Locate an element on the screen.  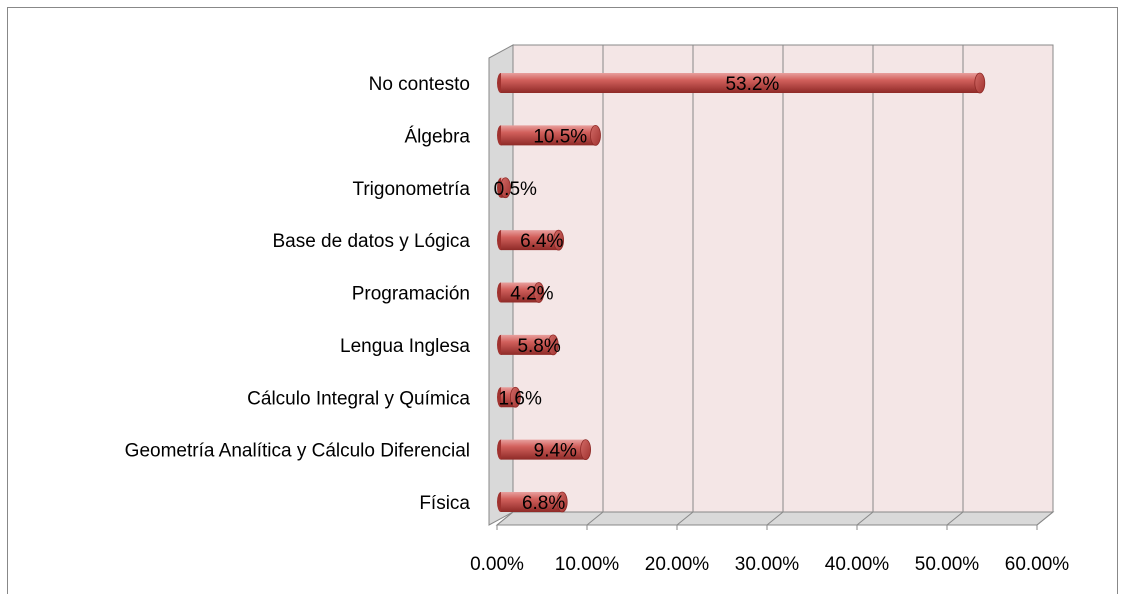
y-tick-label: Trigonometría is located at coordinates (411, 189).